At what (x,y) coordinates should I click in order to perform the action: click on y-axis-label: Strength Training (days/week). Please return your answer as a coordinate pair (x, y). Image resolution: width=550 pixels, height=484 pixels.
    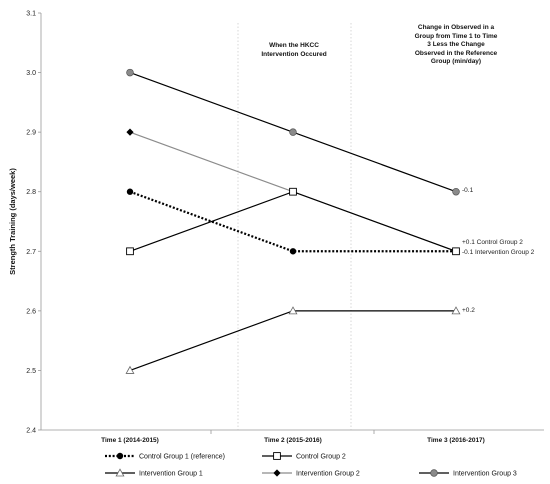
    Looking at the image, I should click on (12, 221).